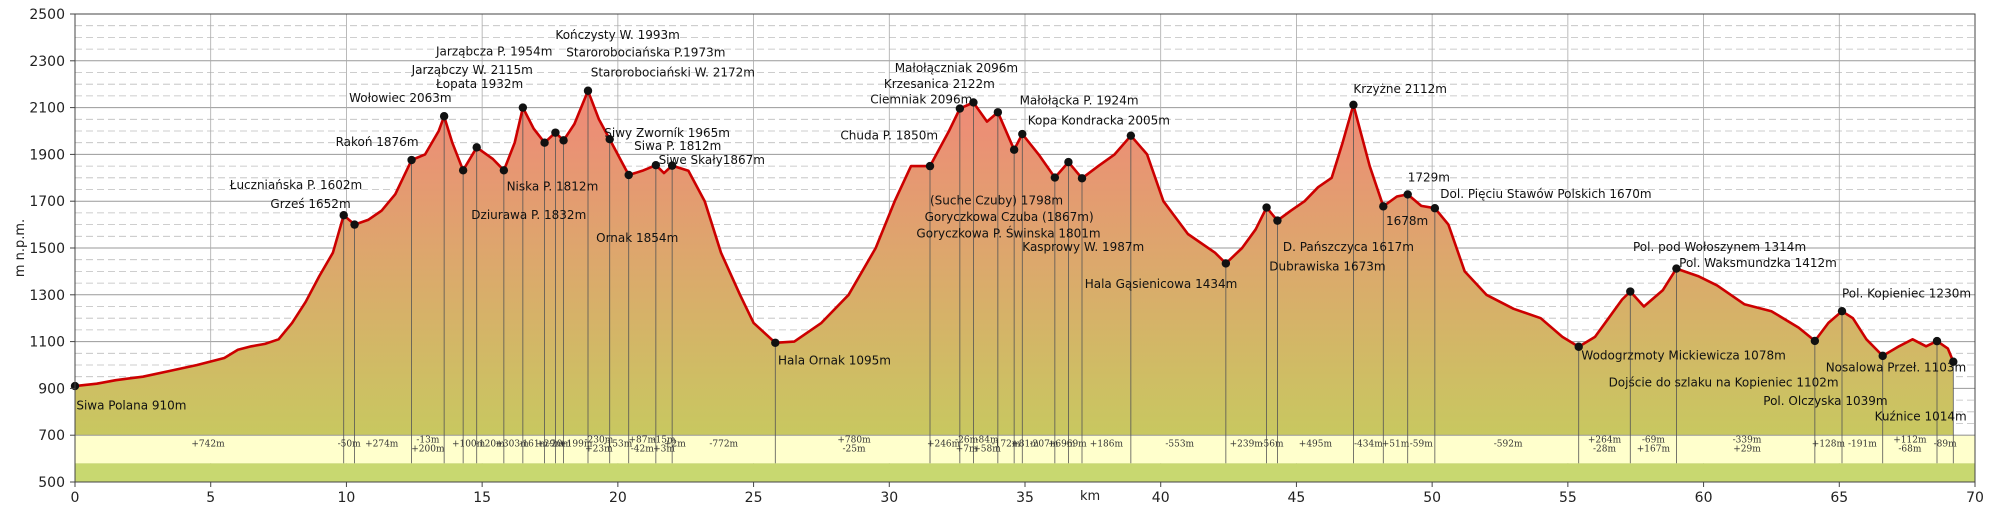 This screenshot has height=521, width=2000. Describe the element at coordinates (1107, 444) in the screenshot. I see `segment-label: +186m` at that location.